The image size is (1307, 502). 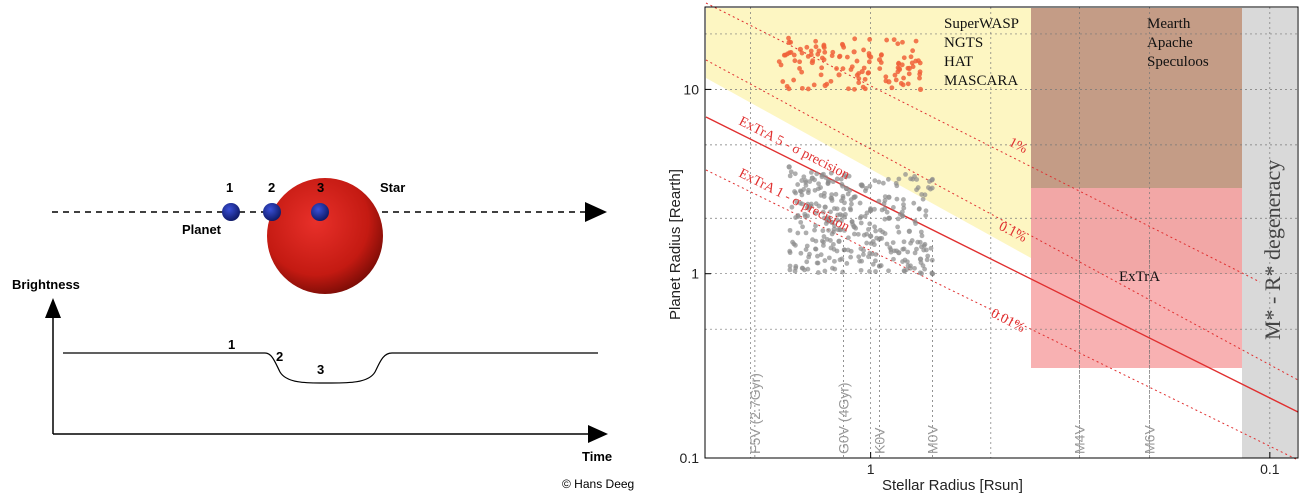 What do you see at coordinates (1272, 250) in the screenshot?
I see `region-label-degeneracy: M* - R* degeneracy` at bounding box center [1272, 250].